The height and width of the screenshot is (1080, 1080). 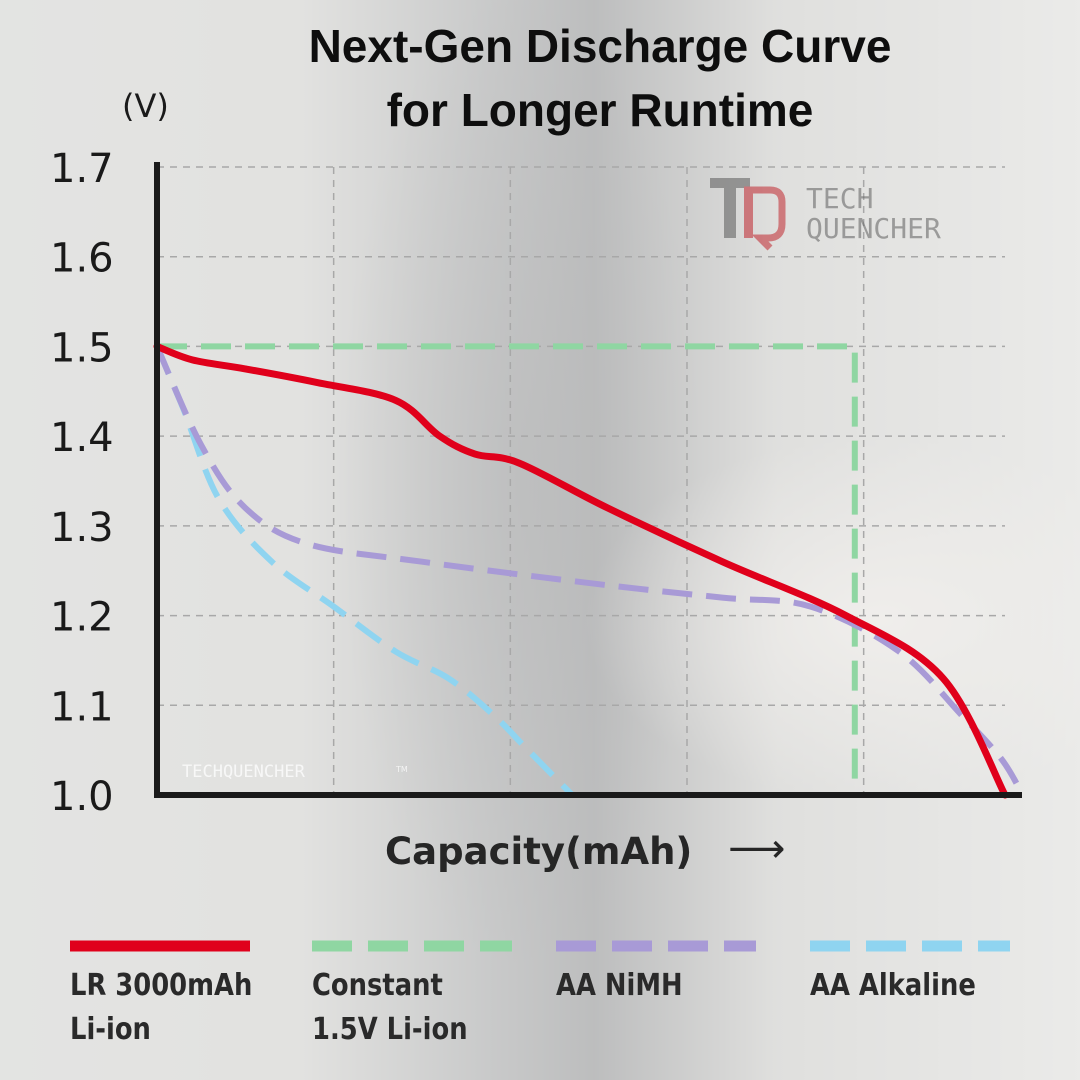 I want to click on legend-label-nimh: AA NiMH, so click(x=619, y=985).